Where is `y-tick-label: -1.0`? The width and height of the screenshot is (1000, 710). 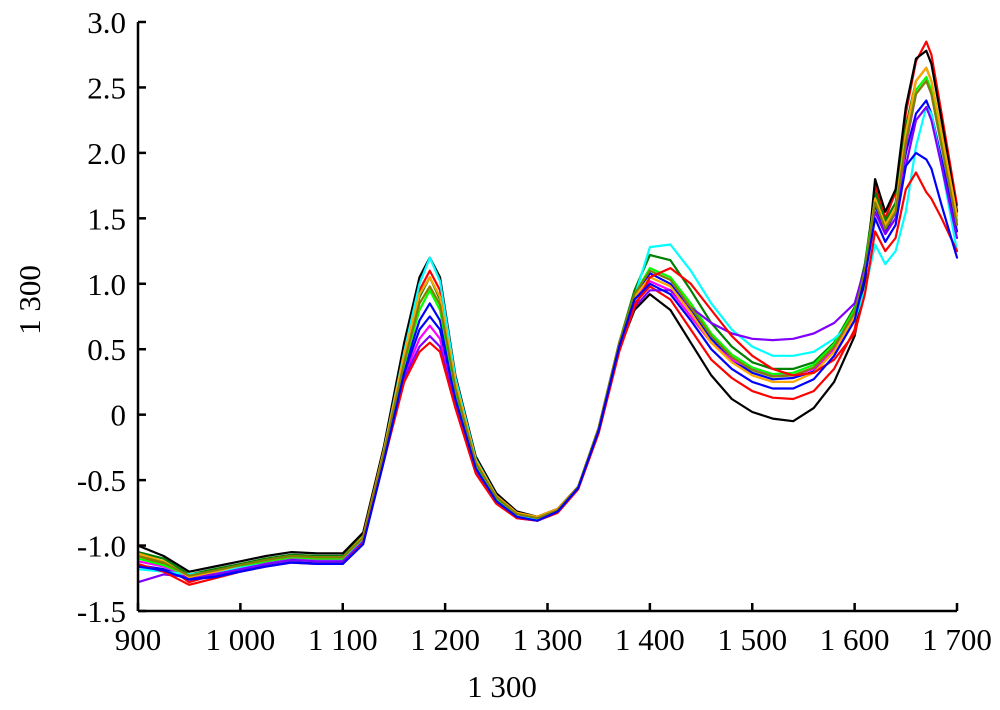 y-tick-label: -1.0 is located at coordinates (101, 546).